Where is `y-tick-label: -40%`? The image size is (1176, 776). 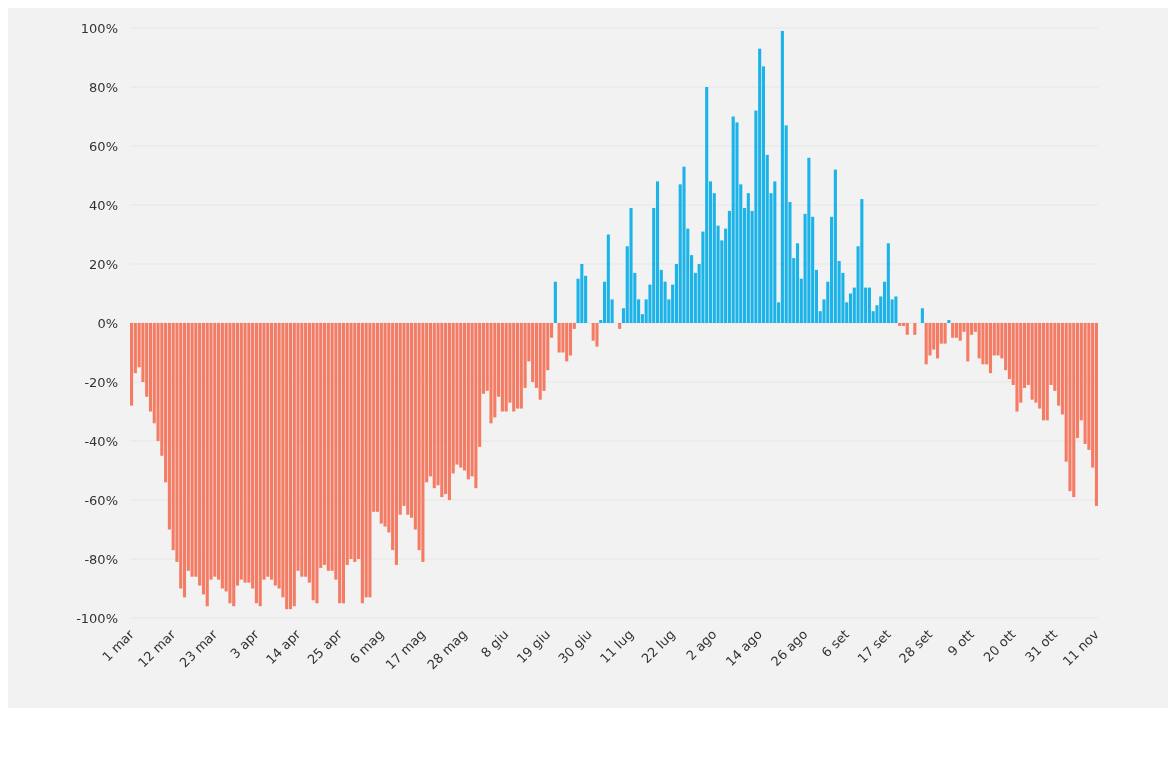 y-tick-label: -40% is located at coordinates (101, 441).